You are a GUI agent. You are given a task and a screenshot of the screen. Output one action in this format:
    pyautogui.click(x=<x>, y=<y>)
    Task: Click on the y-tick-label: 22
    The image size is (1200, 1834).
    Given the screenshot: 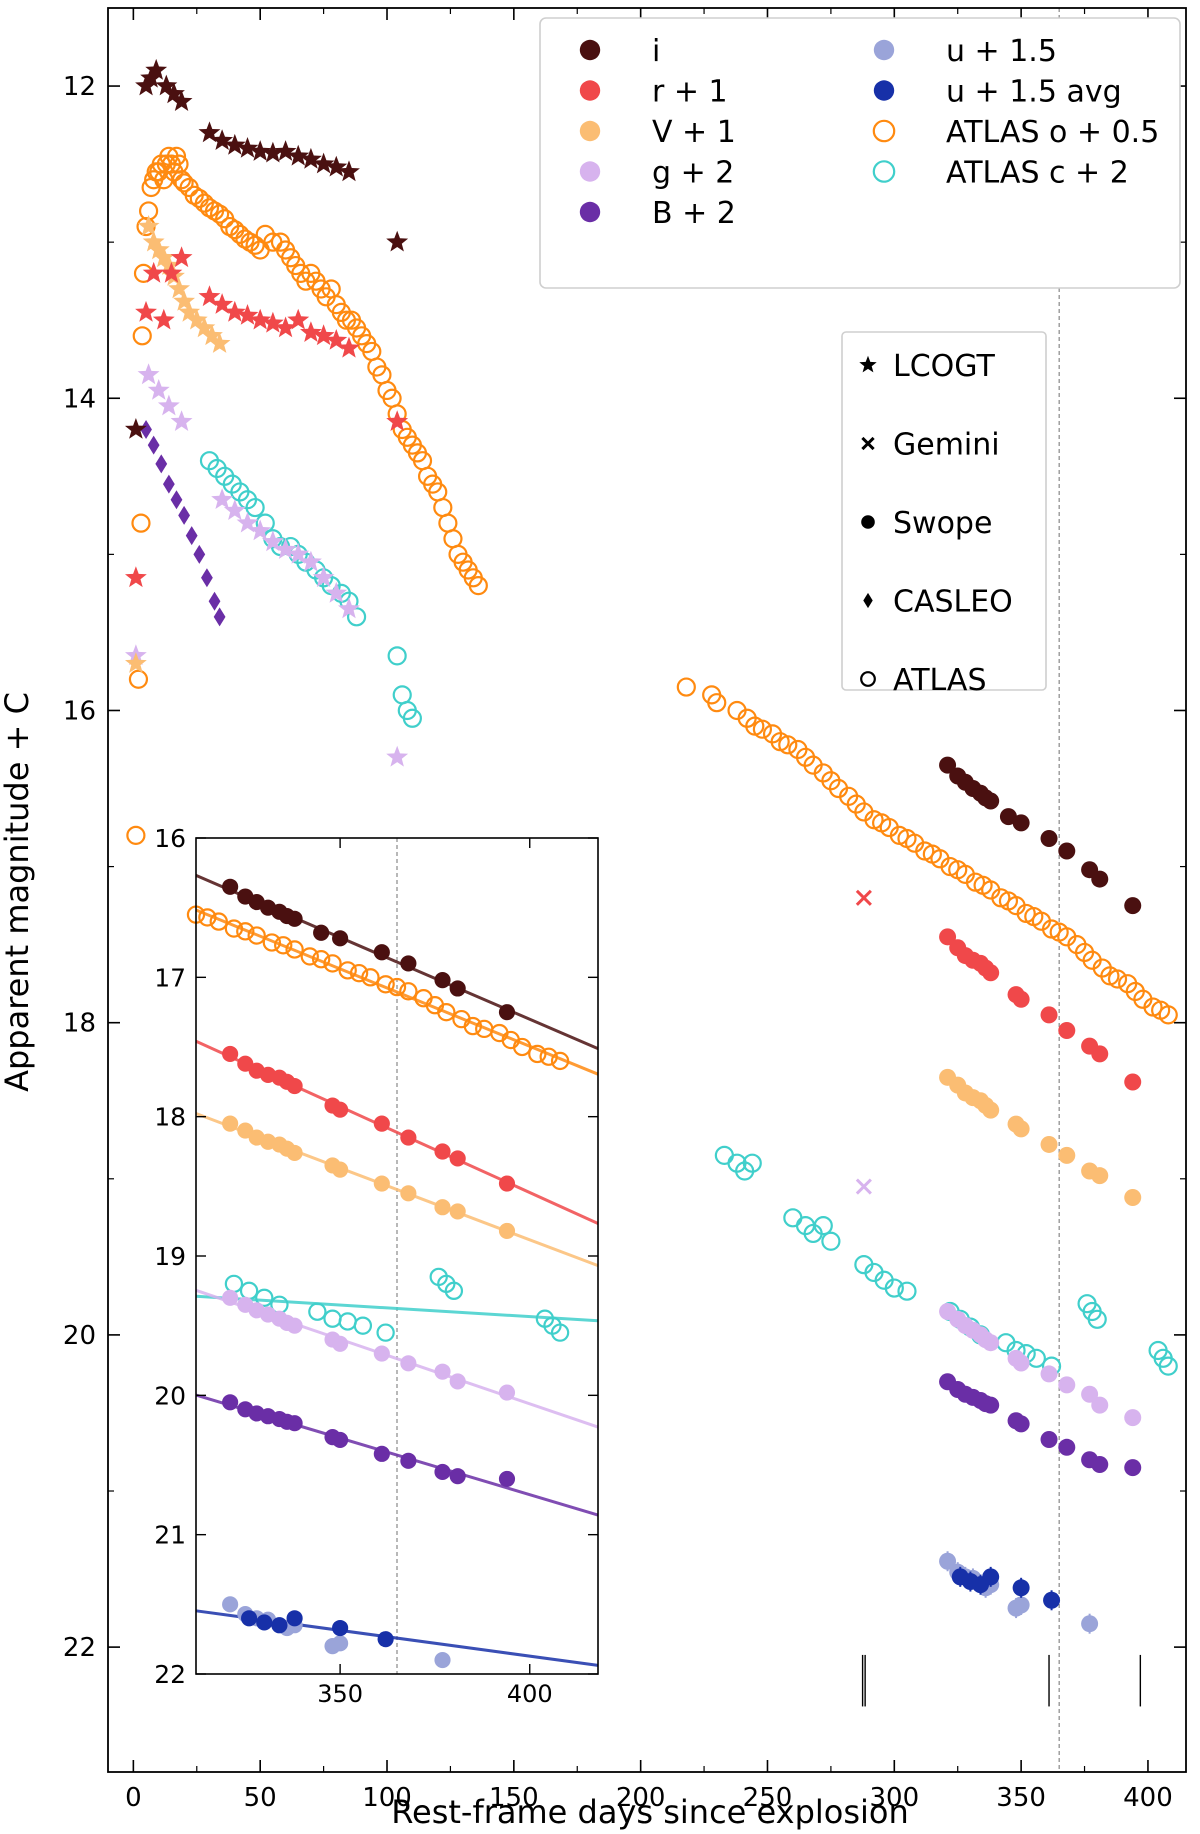 What is the action you would take?
    pyautogui.click(x=79, y=1648)
    